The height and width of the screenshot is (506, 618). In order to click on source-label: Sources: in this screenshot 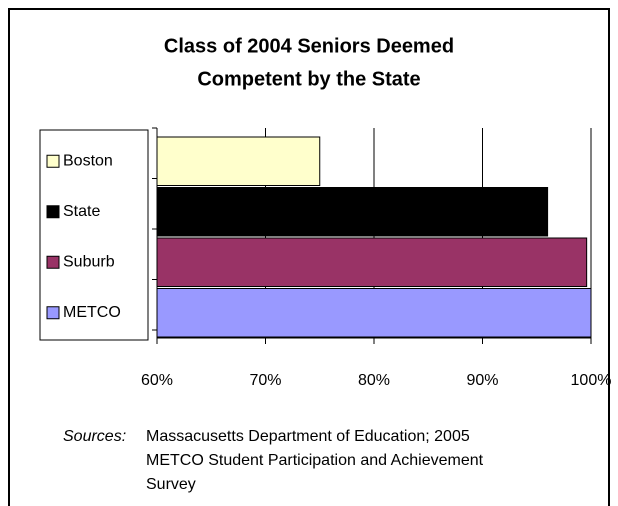, I will do `click(94, 436)`.